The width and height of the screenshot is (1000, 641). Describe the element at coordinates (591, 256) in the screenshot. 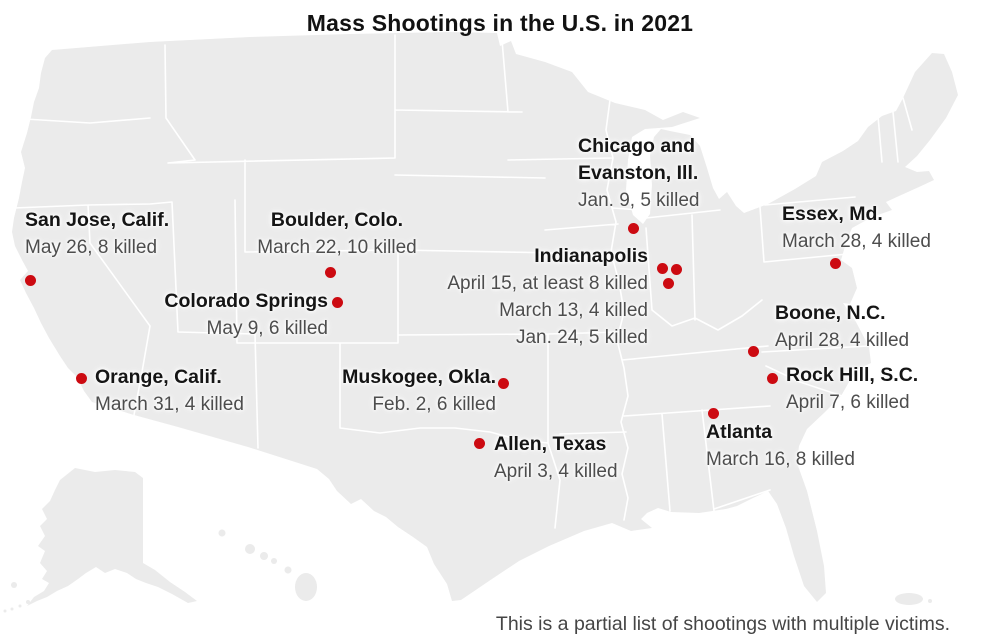

I see `city-name: Indianapolis` at that location.